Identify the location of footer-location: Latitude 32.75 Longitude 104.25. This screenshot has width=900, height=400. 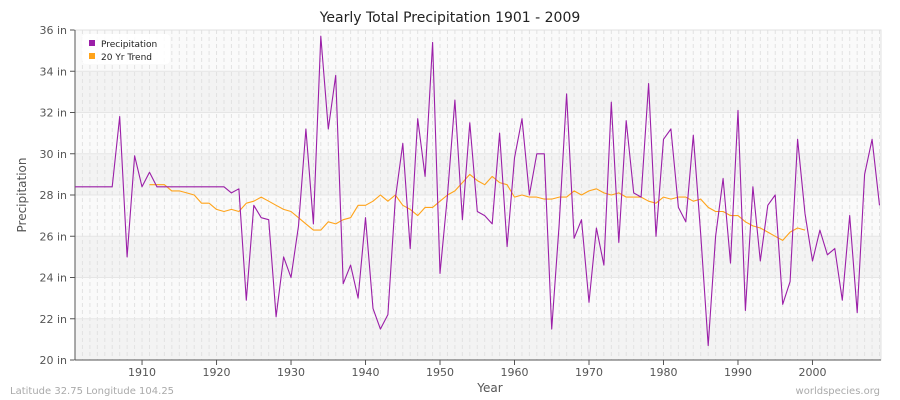
(92, 391).